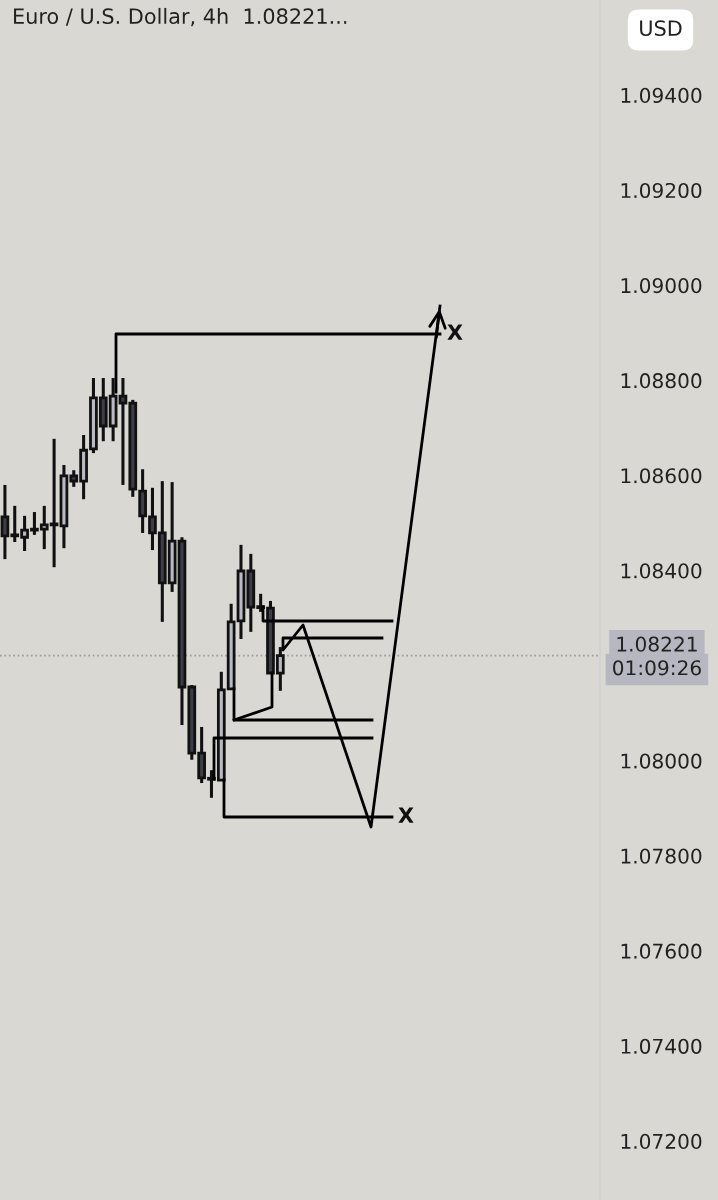  What do you see at coordinates (661, 856) in the screenshot?
I see `y-tick-label: 1.07800` at bounding box center [661, 856].